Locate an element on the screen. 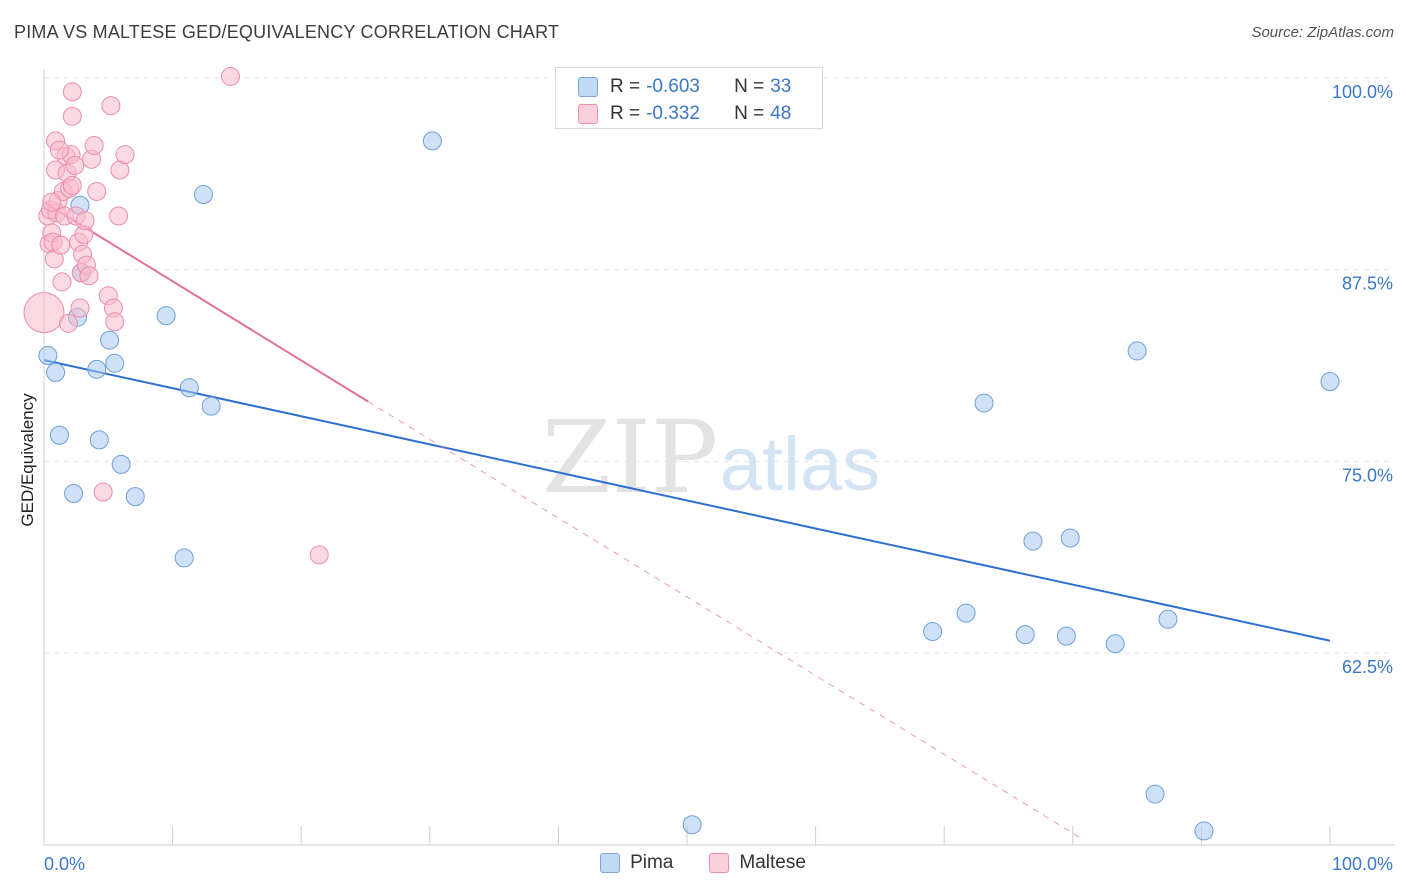 The width and height of the screenshot is (1406, 892). stats-n-value: 33 is located at coordinates (781, 86).